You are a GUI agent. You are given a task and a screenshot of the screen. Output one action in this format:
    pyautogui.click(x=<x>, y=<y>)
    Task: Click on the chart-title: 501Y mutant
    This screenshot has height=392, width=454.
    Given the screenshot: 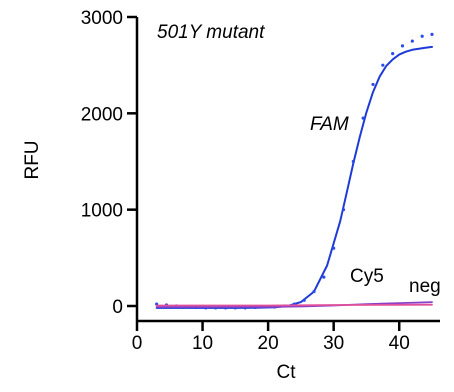 What is the action you would take?
    pyautogui.click(x=211, y=32)
    